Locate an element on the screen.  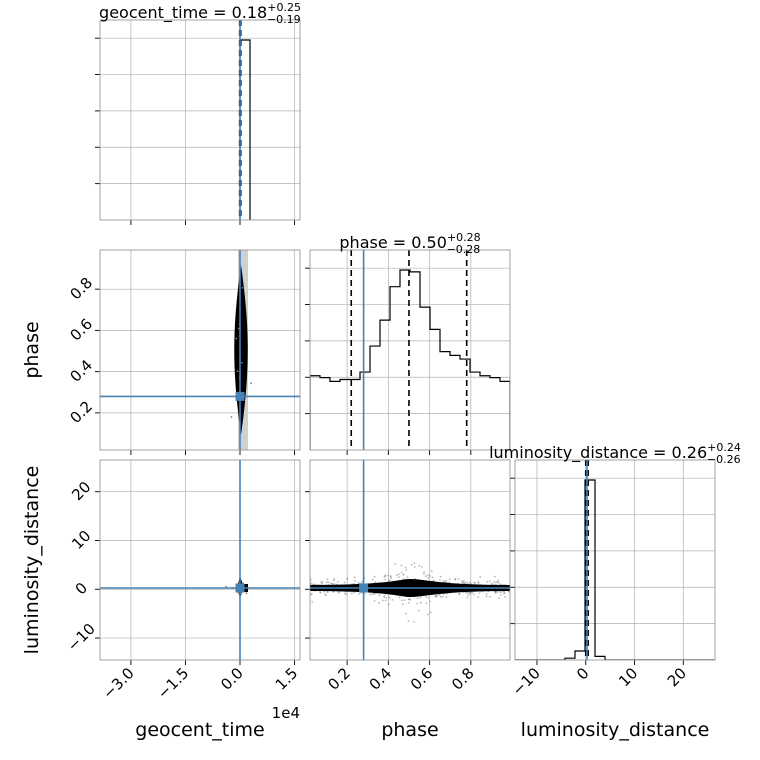
y-axis-label-phase: phase is located at coordinates (32, 349).